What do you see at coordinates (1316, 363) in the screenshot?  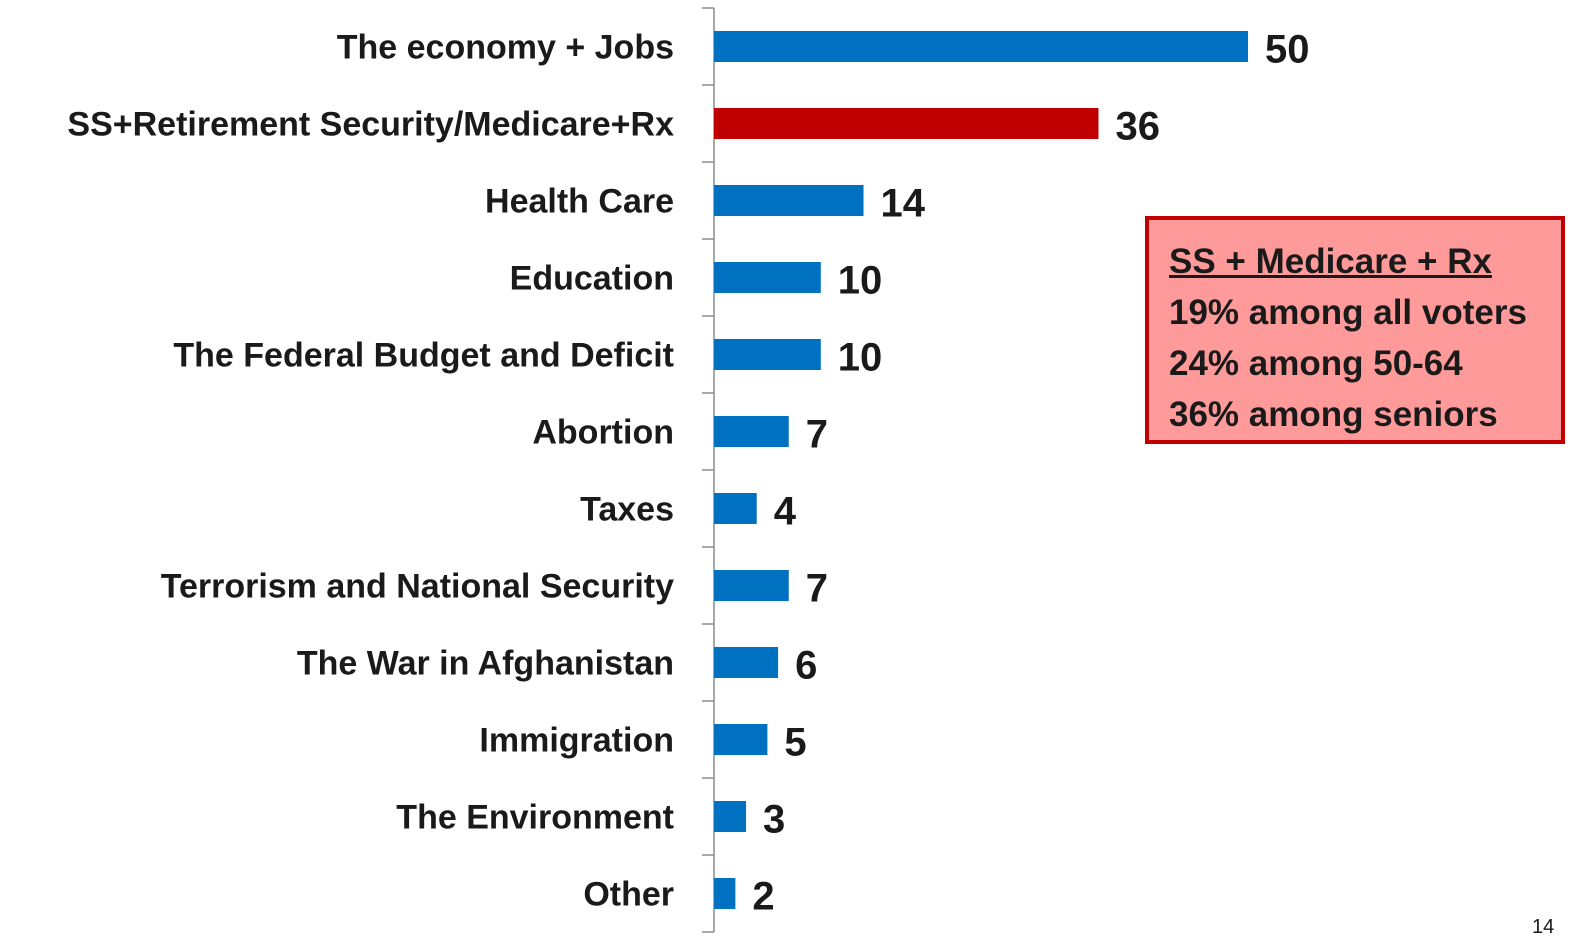 I see `callout-line-50-64: 24% among 50-64` at bounding box center [1316, 363].